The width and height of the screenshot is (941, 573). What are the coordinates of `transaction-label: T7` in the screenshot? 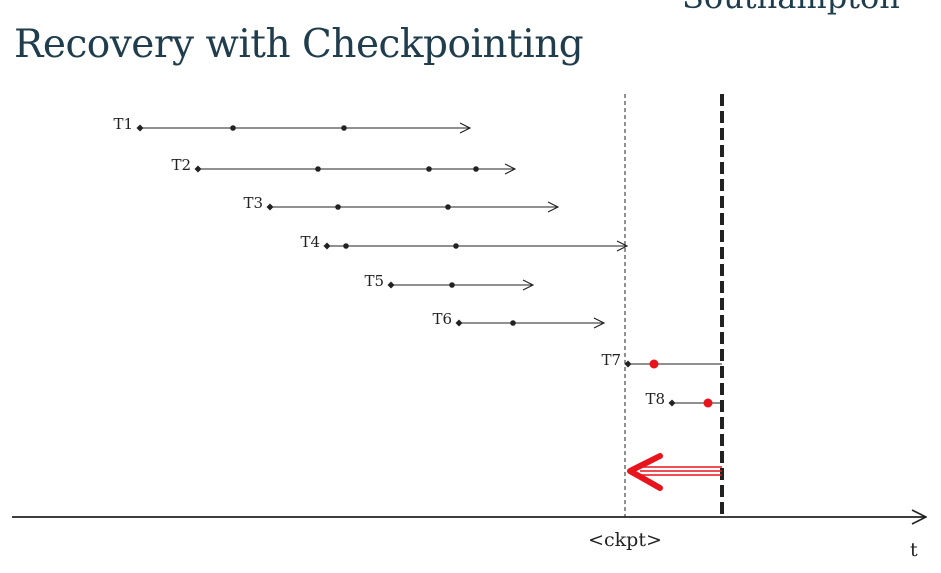 It's located at (611, 360).